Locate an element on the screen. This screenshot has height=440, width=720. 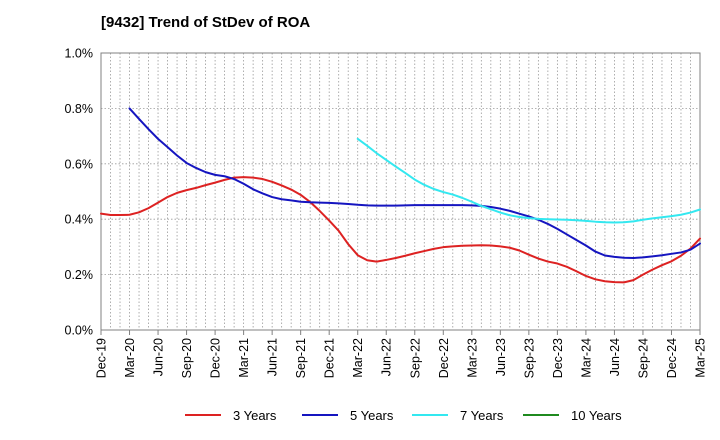
series-line-7-years is located at coordinates (528, 180).